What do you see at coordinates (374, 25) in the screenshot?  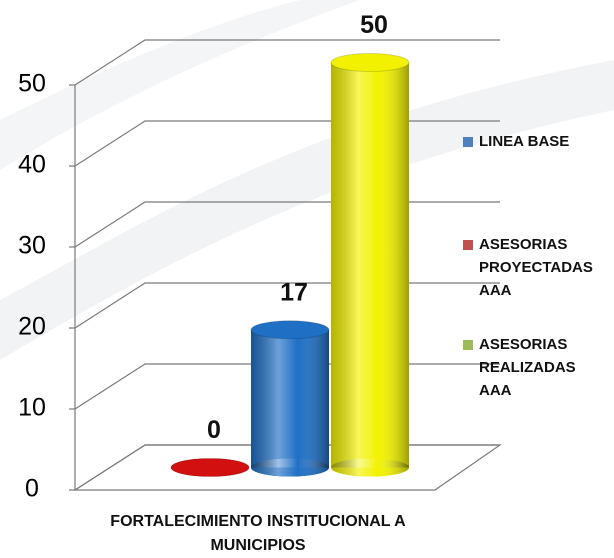 I see `data-label: 50` at bounding box center [374, 25].